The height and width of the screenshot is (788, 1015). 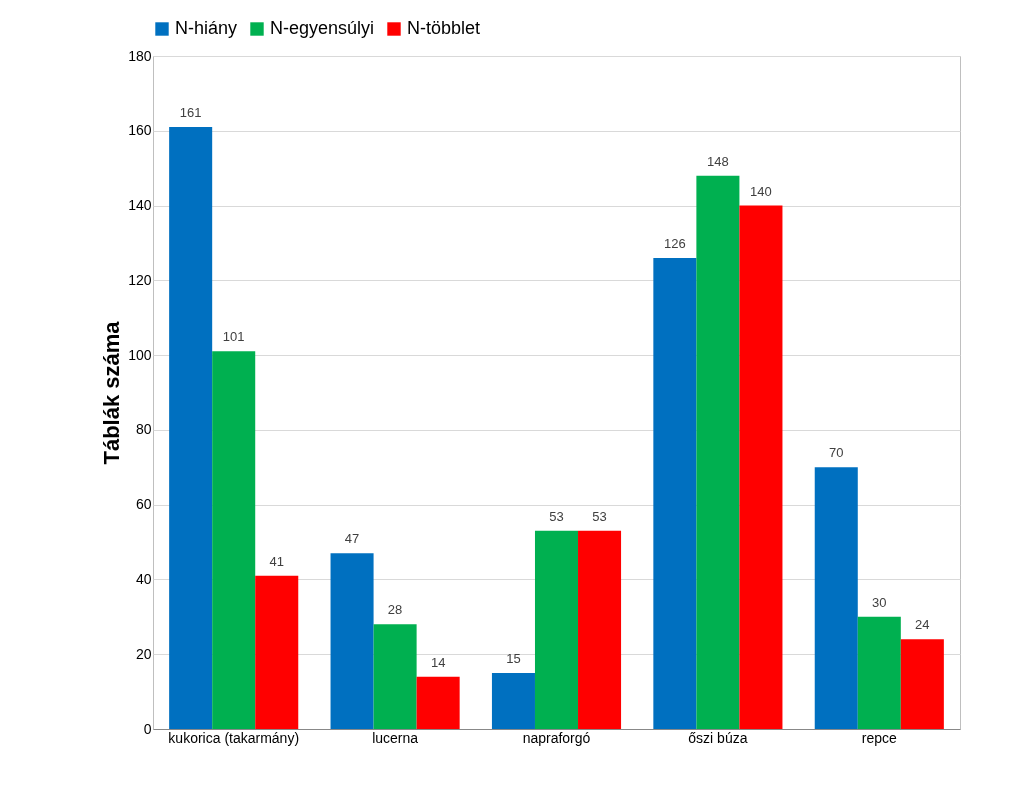 What do you see at coordinates (879, 602) in the screenshot?
I see `data-label: 30` at bounding box center [879, 602].